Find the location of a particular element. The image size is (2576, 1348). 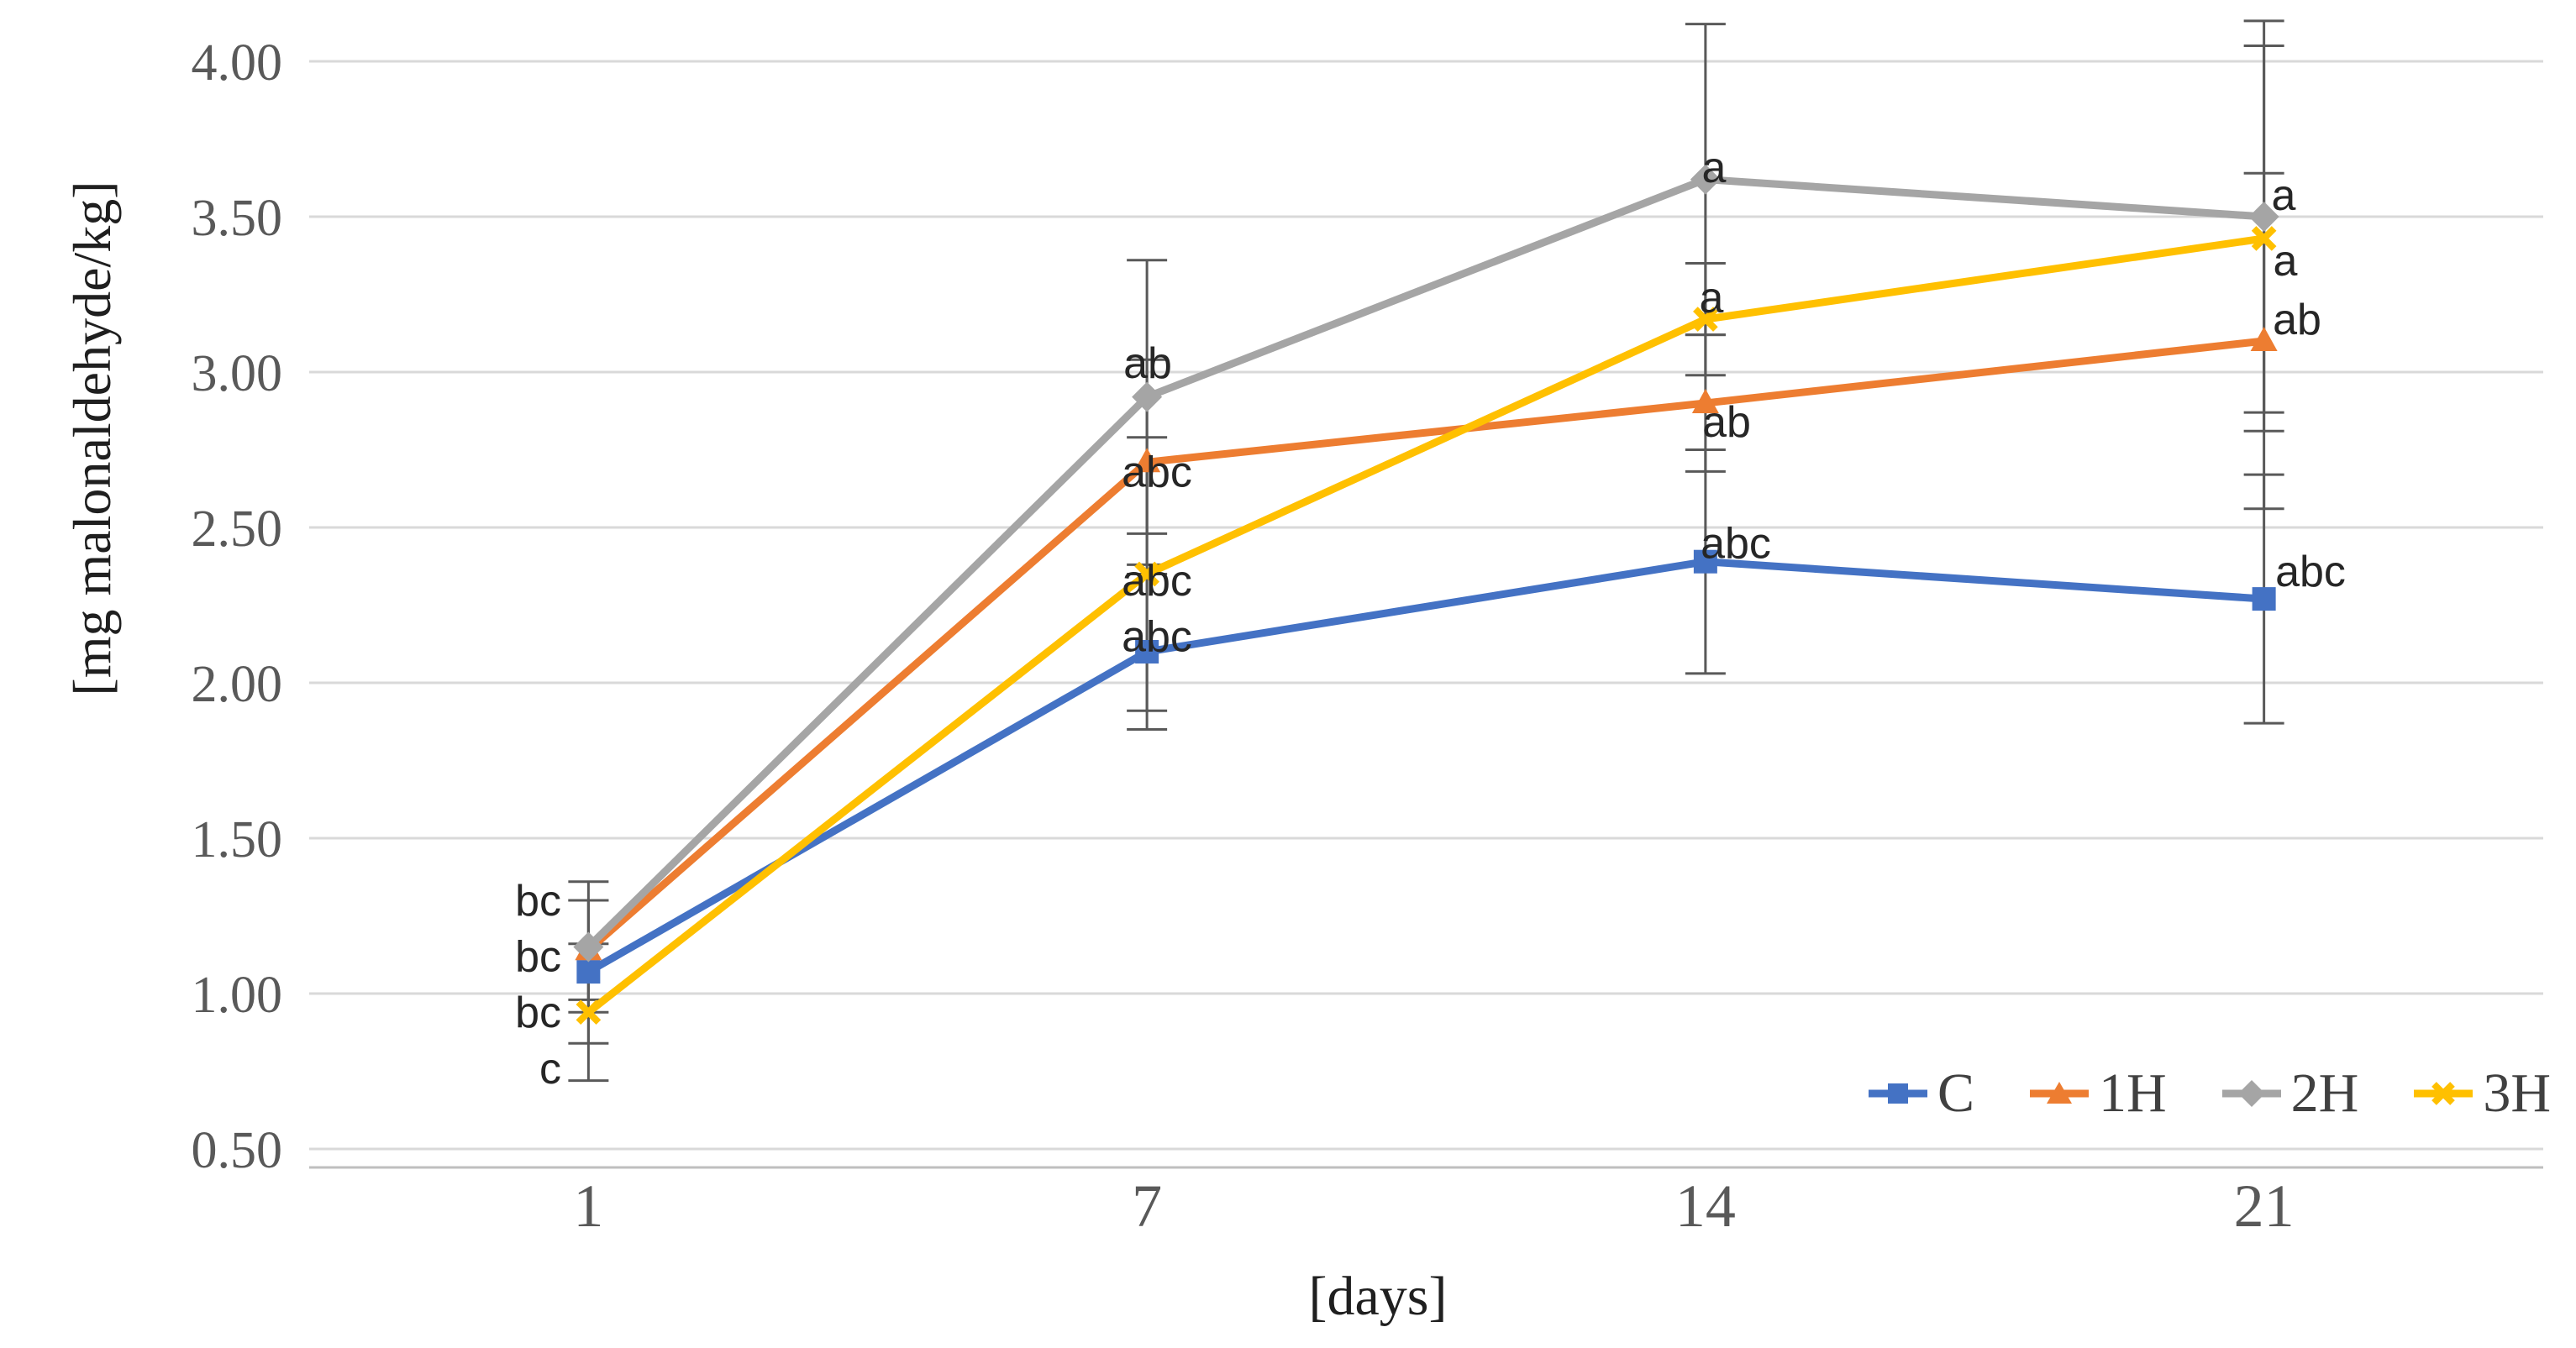

legend-marker-3H is located at coordinates (2443, 1093).